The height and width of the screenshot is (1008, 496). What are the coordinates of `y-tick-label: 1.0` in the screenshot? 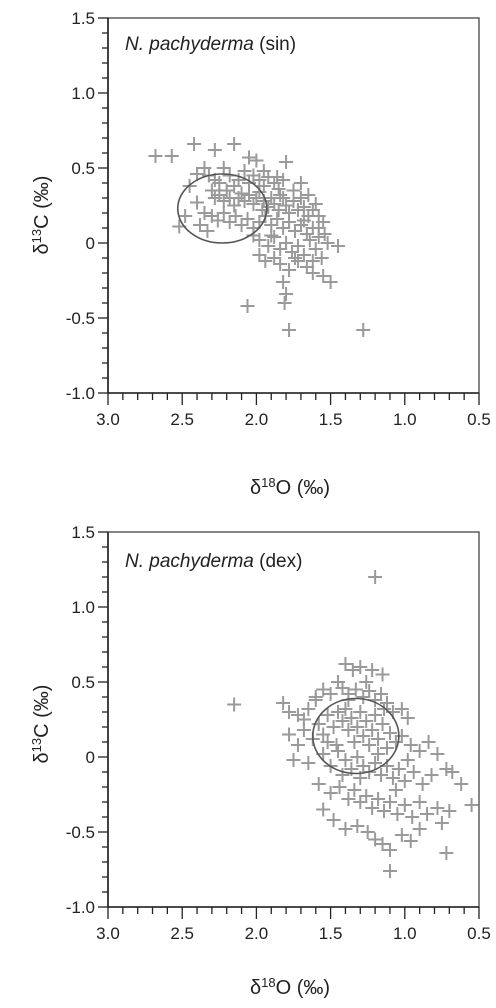 It's located at (83, 93).